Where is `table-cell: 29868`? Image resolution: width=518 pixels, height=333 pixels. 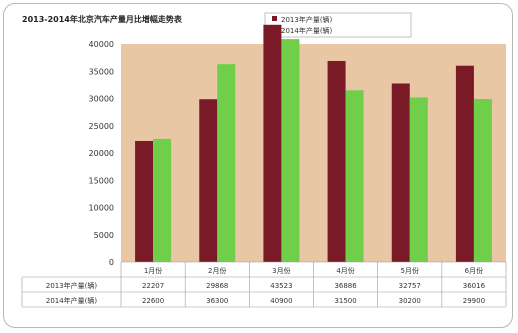 table-cell: 29868 is located at coordinates (217, 286).